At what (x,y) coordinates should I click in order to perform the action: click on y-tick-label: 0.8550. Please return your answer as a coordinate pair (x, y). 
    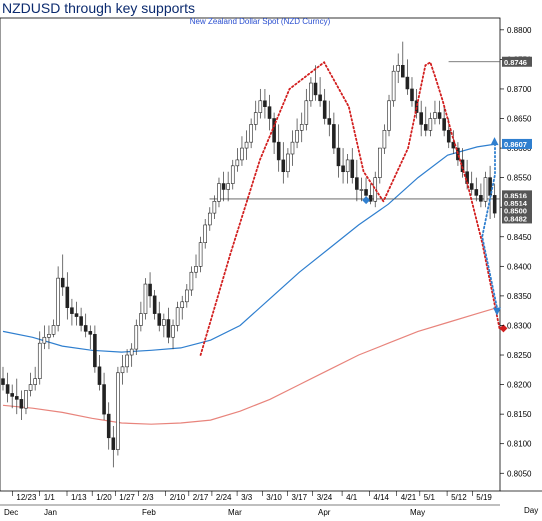
    Looking at the image, I should click on (519, 178).